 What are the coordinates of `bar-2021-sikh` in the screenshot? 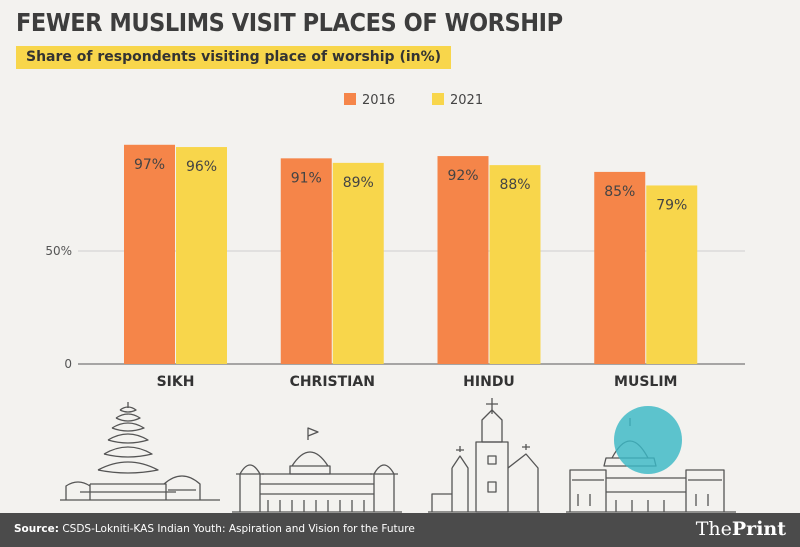 It's located at (201, 255).